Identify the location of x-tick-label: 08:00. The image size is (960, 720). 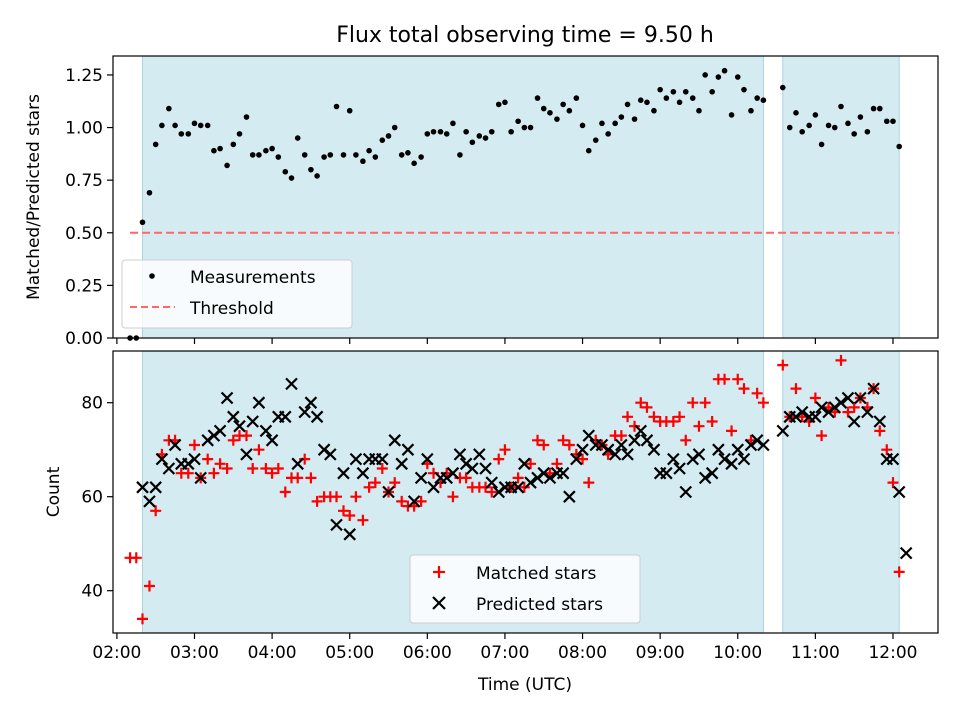
(582, 653).